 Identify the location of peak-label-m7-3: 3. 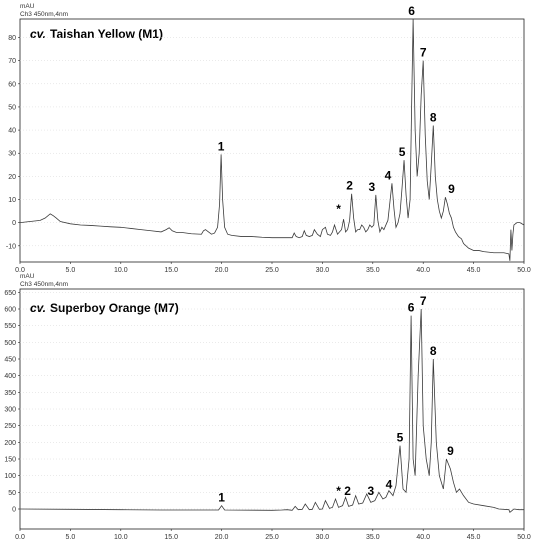
(370, 491).